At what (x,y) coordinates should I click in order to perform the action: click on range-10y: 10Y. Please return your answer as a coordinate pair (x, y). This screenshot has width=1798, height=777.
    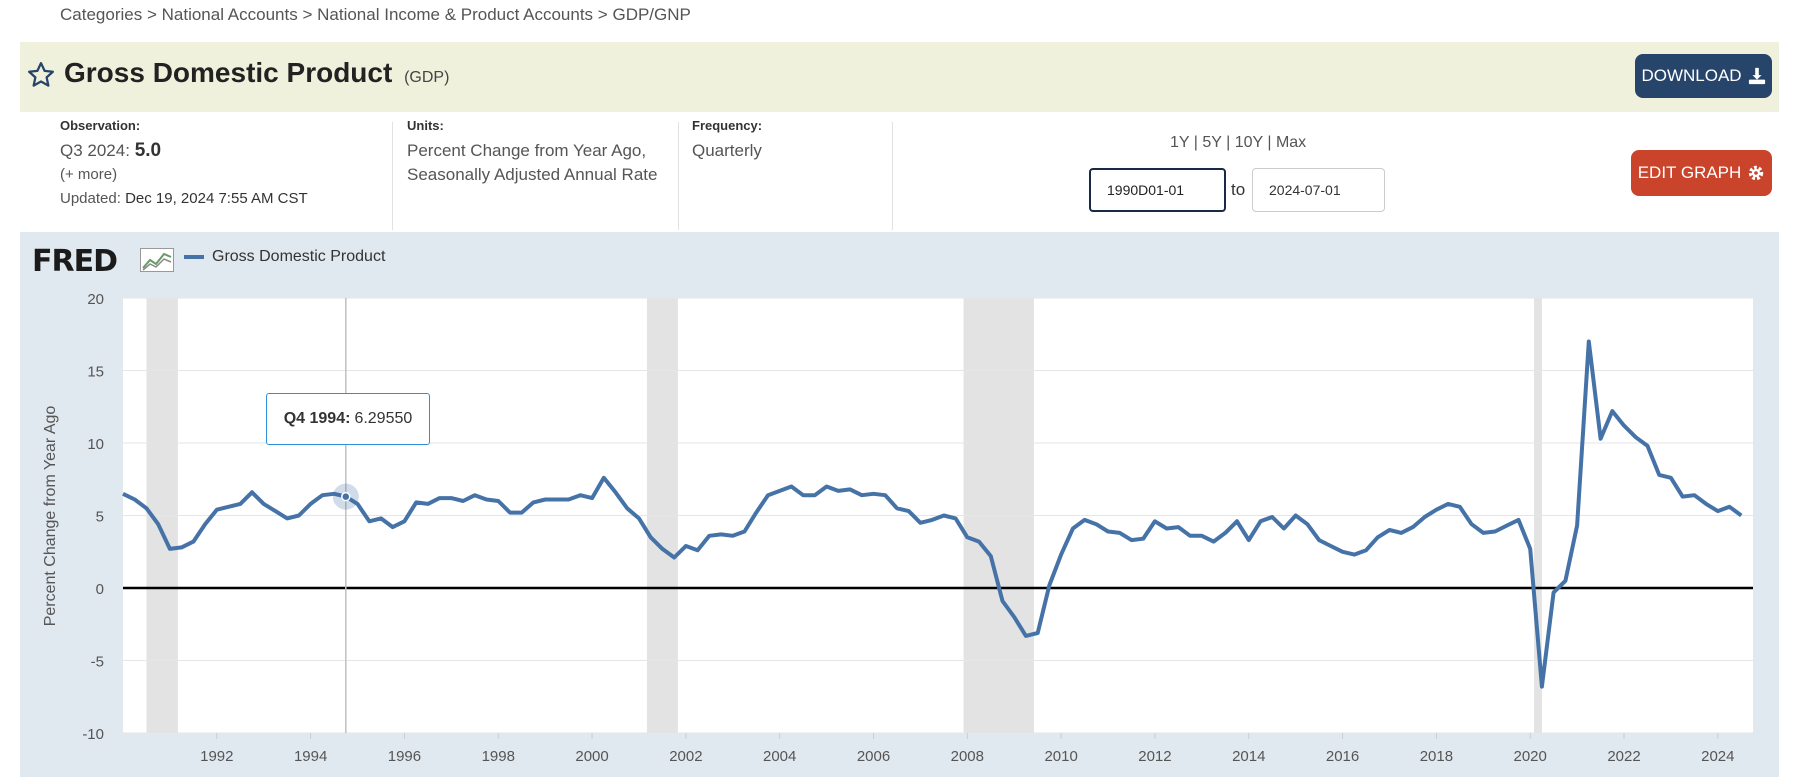
    Looking at the image, I should click on (1248, 142).